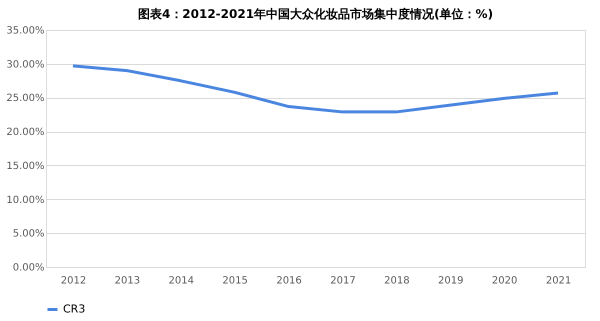 Image resolution: width=600 pixels, height=321 pixels. Describe the element at coordinates (505, 281) in the screenshot. I see `x-tick-label: 2020` at that location.